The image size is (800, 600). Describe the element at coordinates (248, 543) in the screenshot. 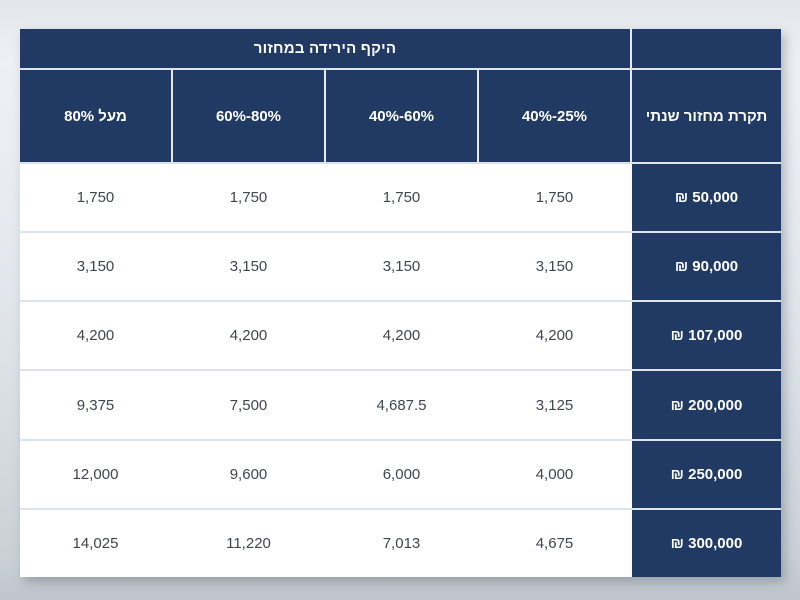

I see `cell-drop-60-80: 11,220` at that location.